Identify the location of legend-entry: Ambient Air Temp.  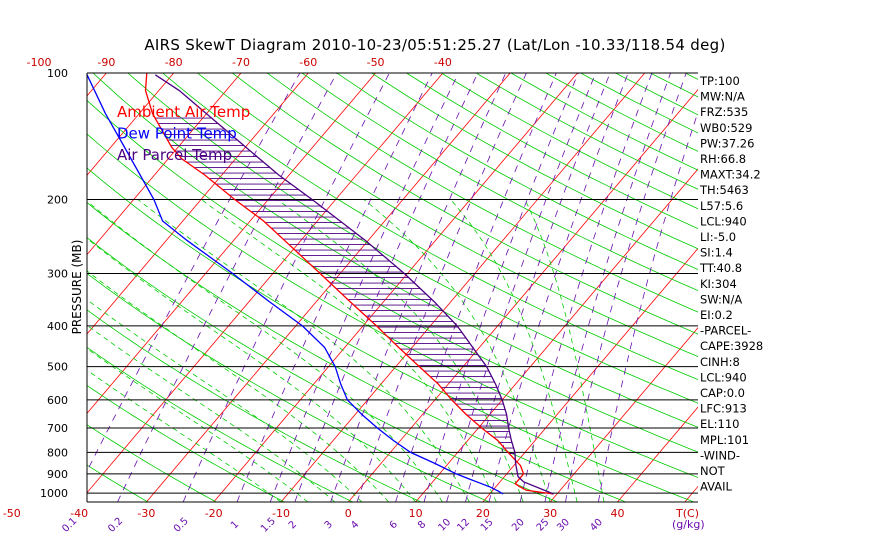
(183, 112).